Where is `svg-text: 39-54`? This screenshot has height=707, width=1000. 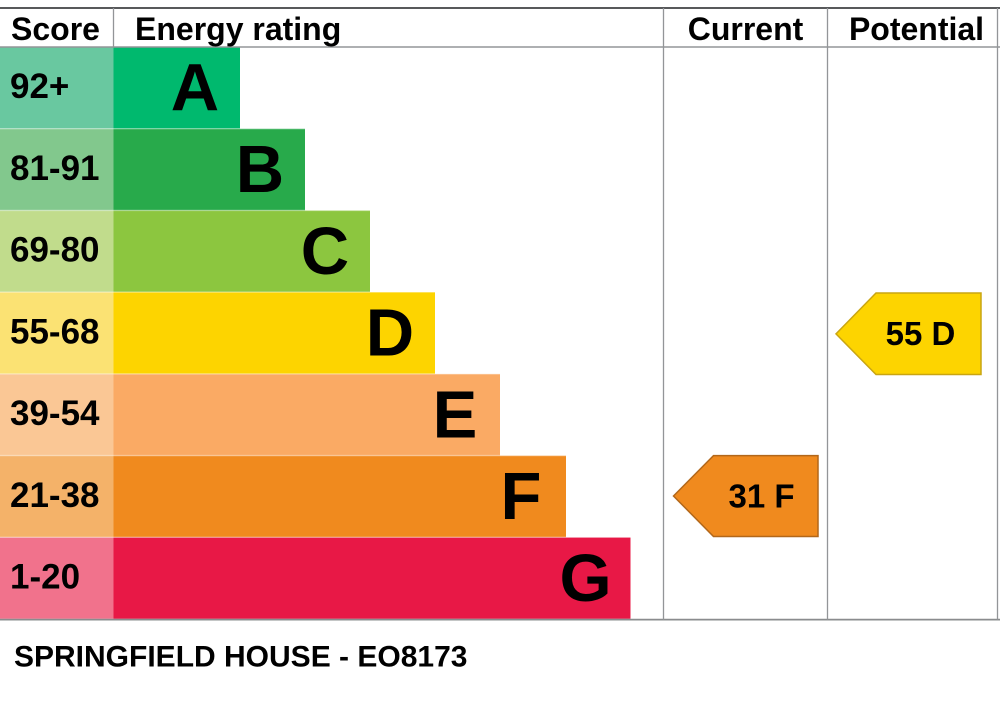 svg-text: 39-54 is located at coordinates (55, 413).